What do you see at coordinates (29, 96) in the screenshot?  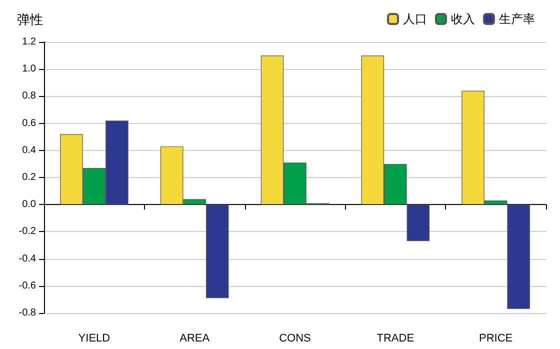 I see `y-tick-label: 0.8` at bounding box center [29, 96].